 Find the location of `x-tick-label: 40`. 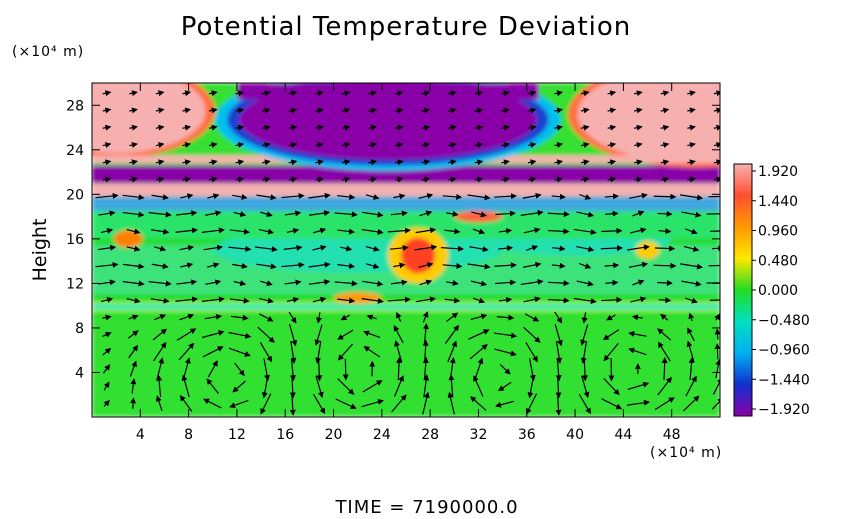

x-tick-label: 40 is located at coordinates (575, 435).